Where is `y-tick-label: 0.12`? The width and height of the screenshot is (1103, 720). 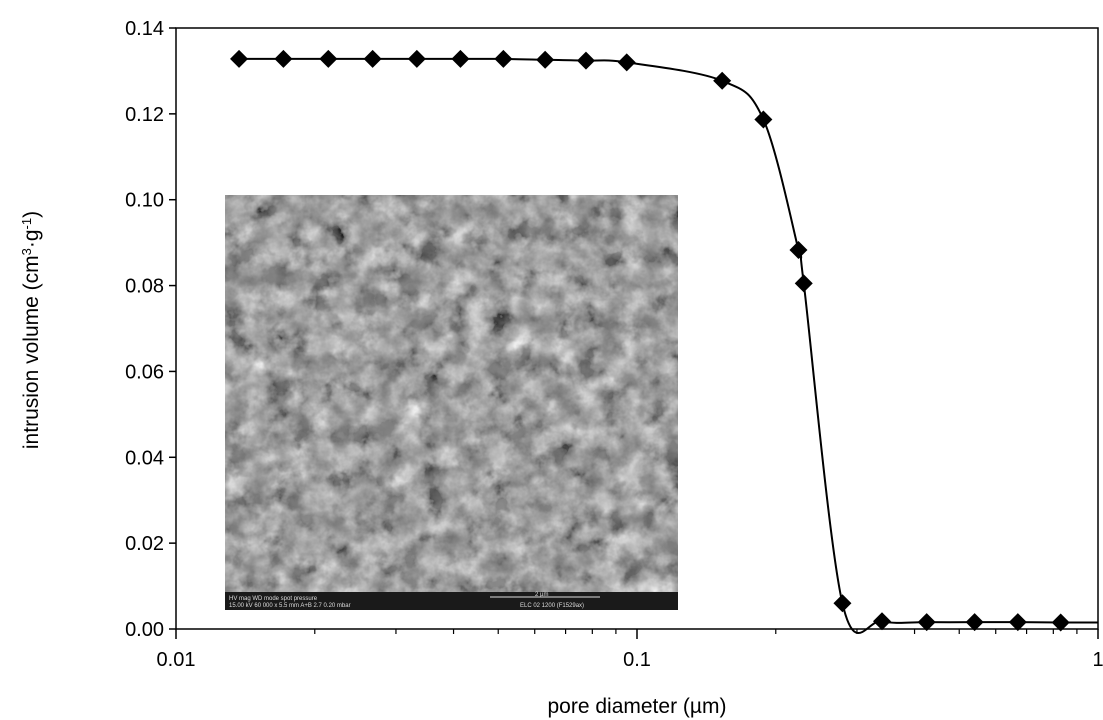
y-tick-label: 0.12 is located at coordinates (144, 115).